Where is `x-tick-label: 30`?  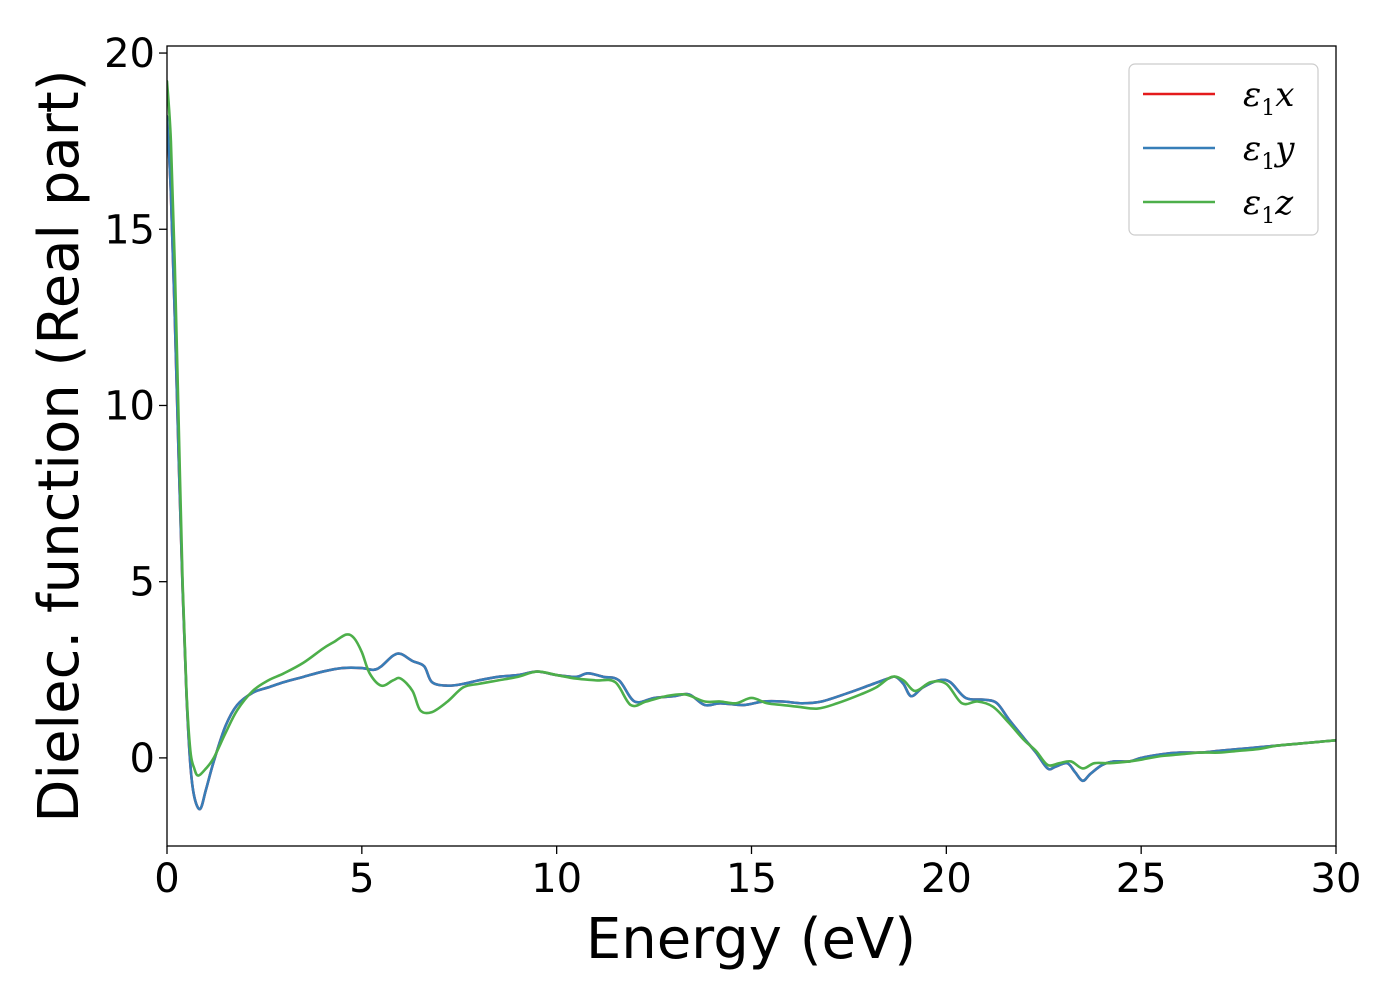
x-tick-label: 30 is located at coordinates (1336, 879).